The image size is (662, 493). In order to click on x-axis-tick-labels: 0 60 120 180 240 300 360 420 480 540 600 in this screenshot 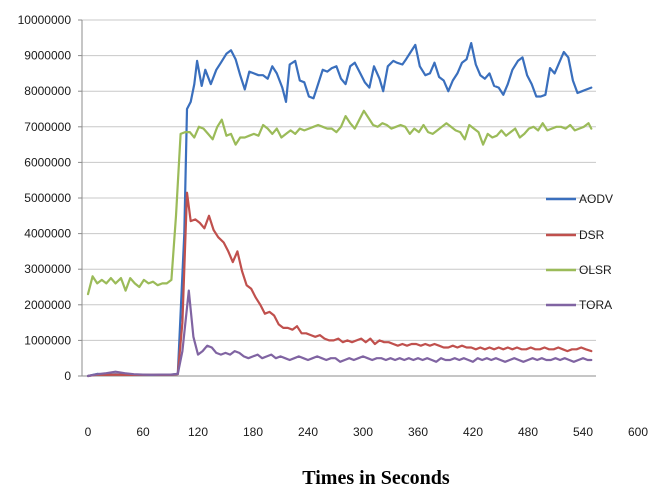, I will do `click(367, 432)`.